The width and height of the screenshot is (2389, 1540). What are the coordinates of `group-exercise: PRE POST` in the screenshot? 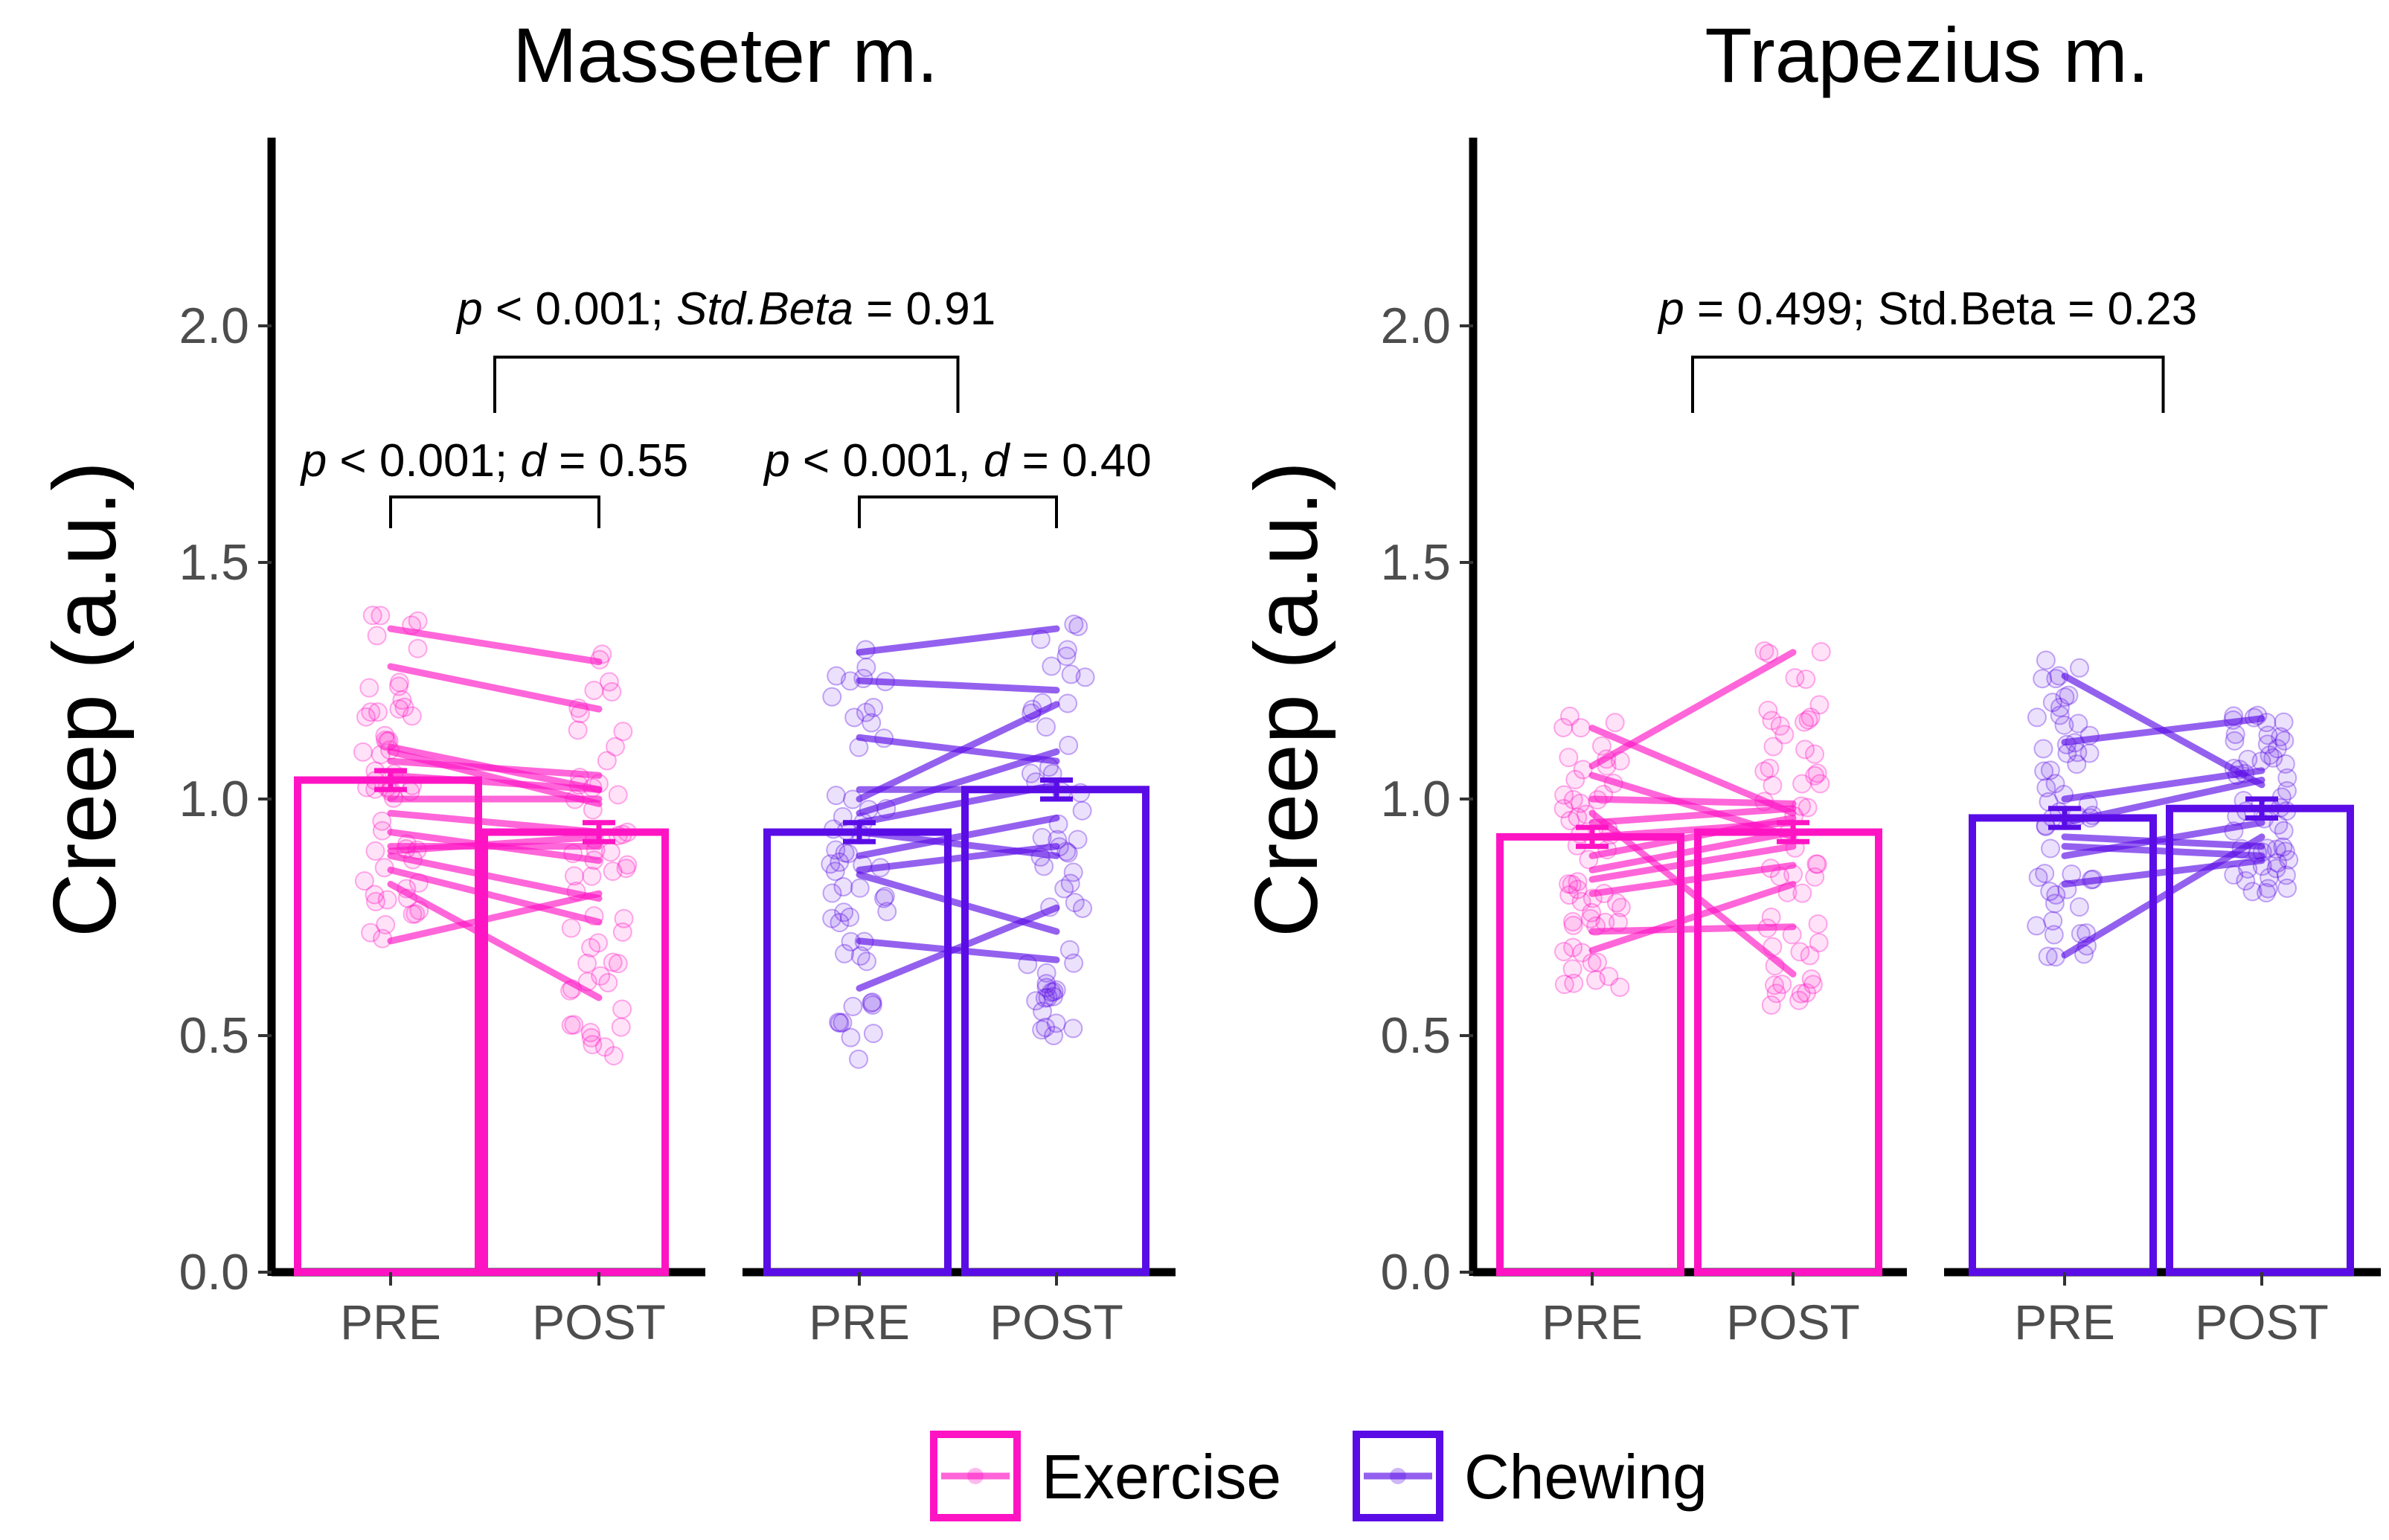 It's located at (488, 978).